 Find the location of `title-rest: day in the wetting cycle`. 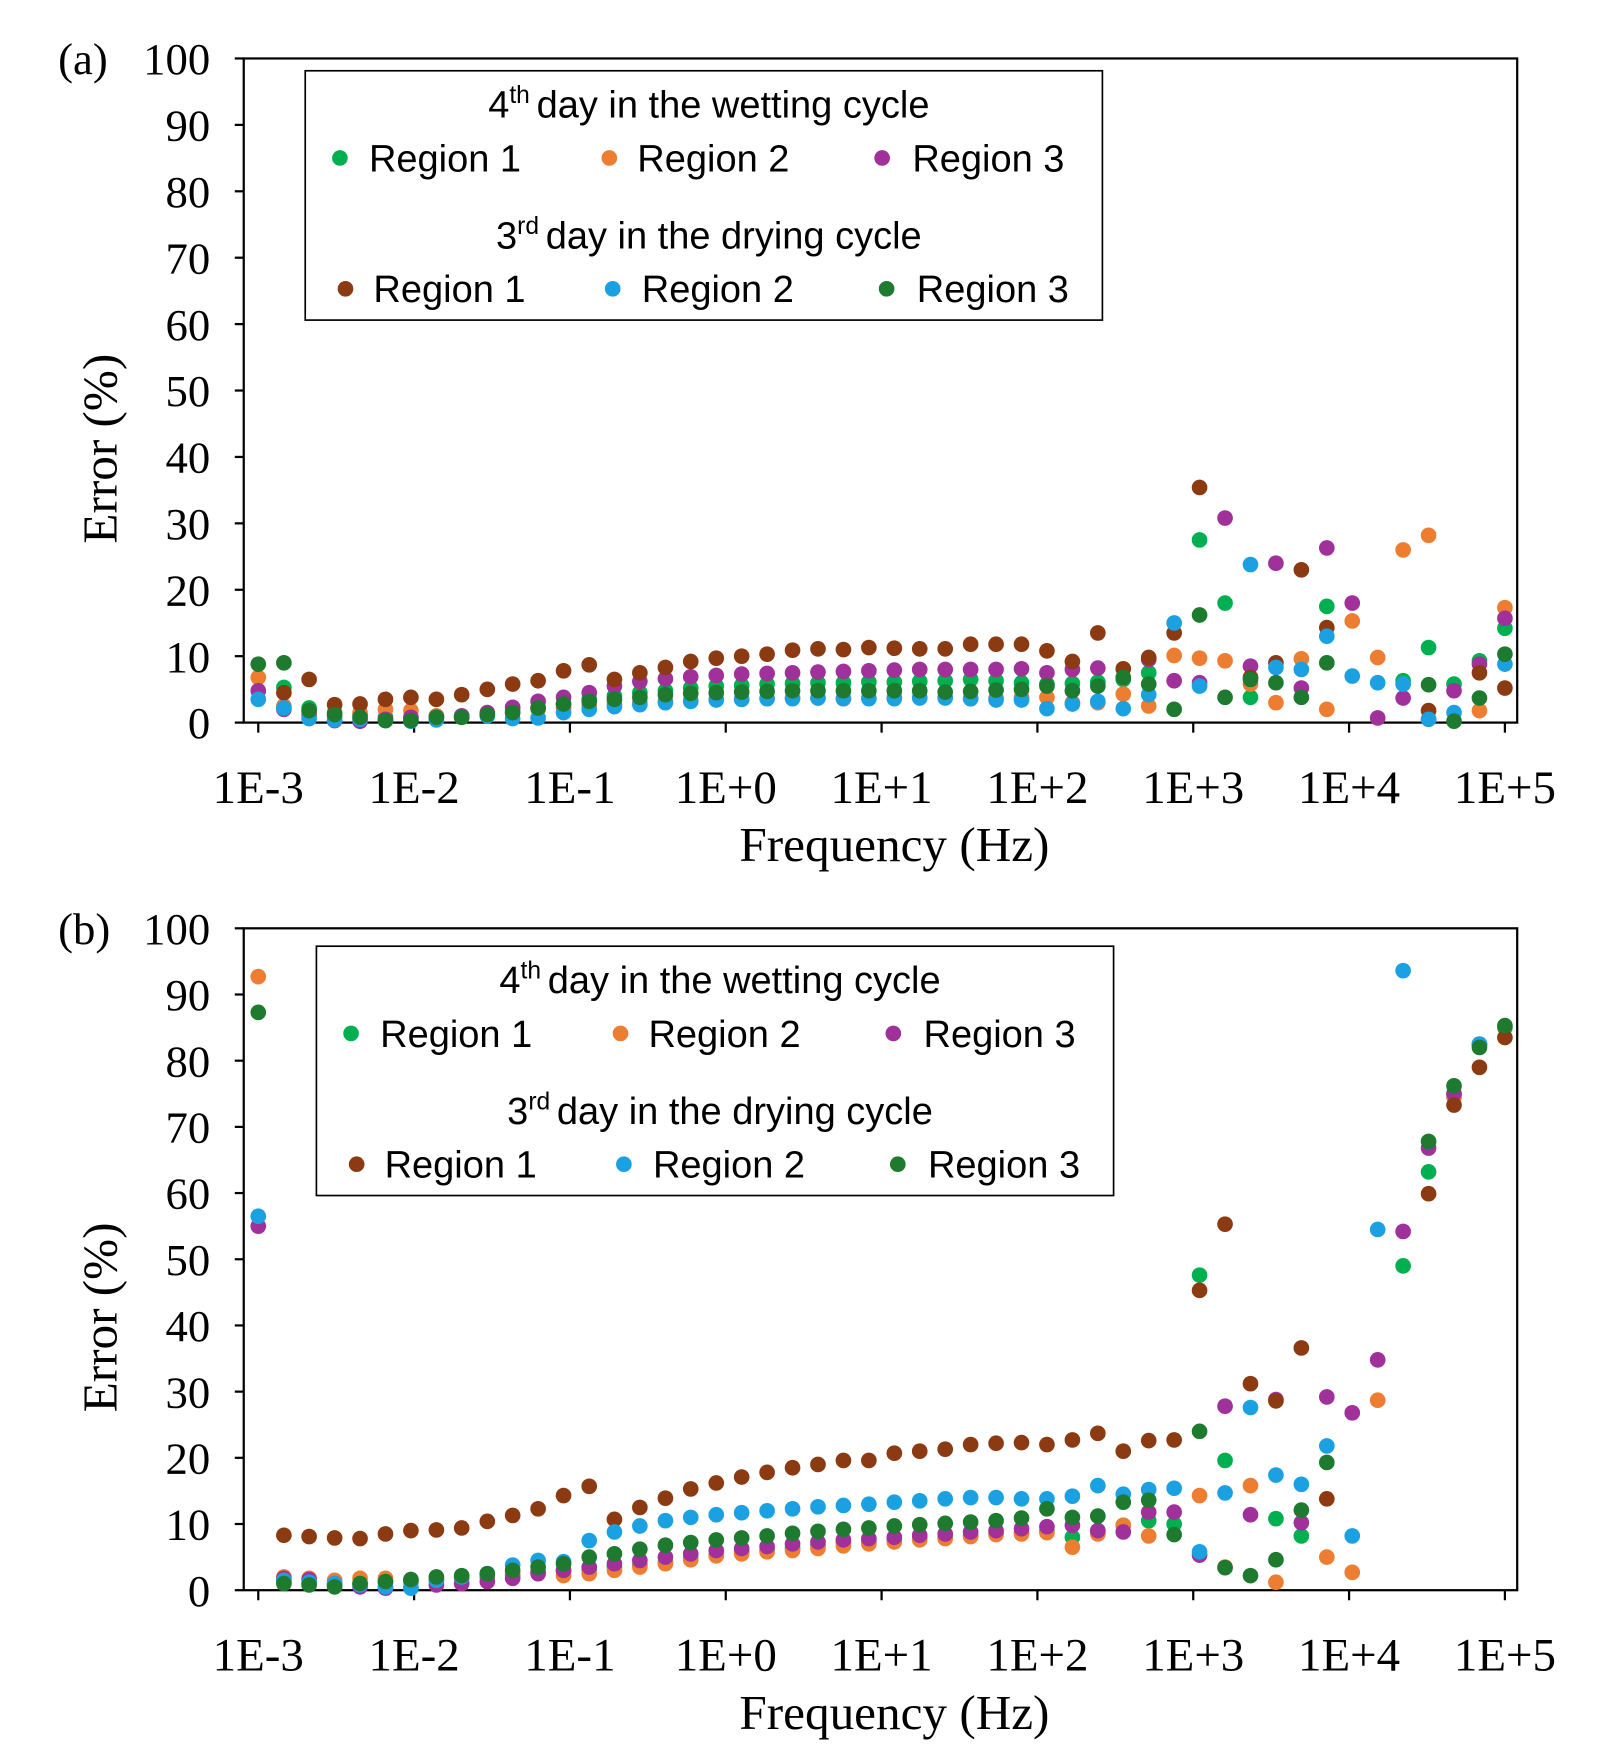

title-rest: day in the wetting cycle is located at coordinates (744, 981).